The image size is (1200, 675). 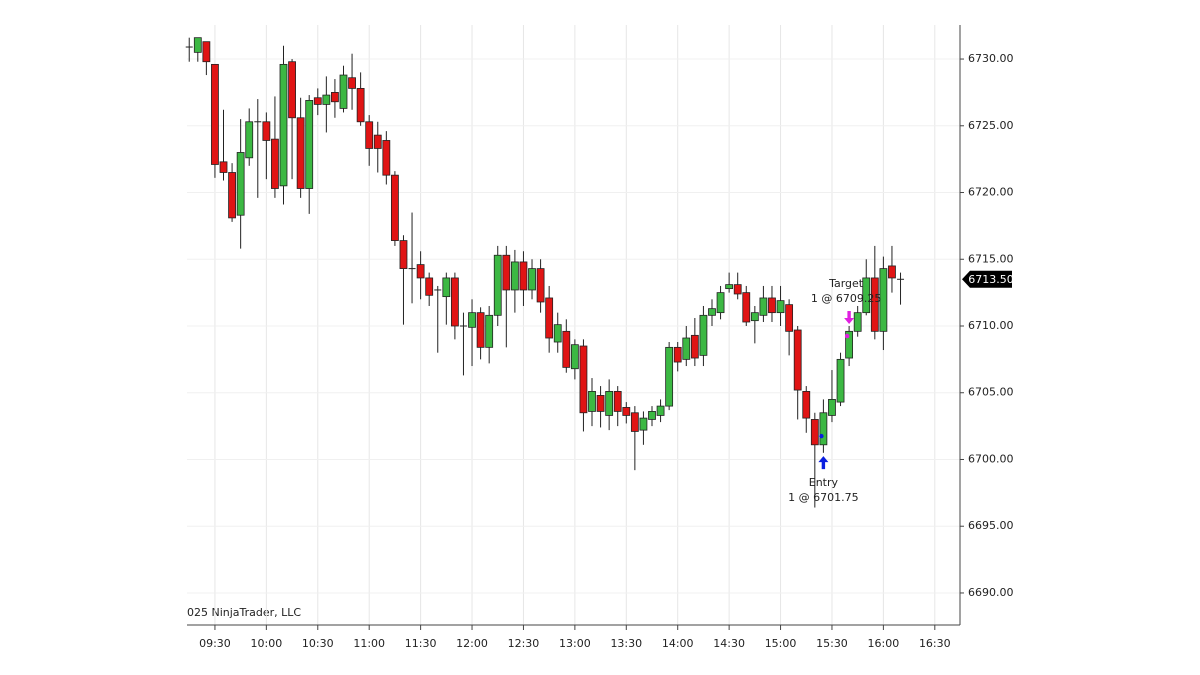 What do you see at coordinates (215, 643) in the screenshot?
I see `x-tick-label: 09:30` at bounding box center [215, 643].